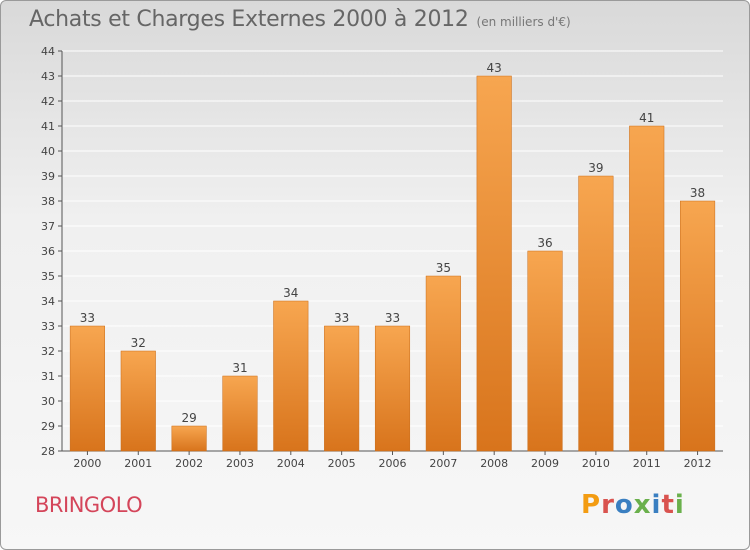 The width and height of the screenshot is (750, 550). What do you see at coordinates (48, 276) in the screenshot?
I see `y-tick-label: 35` at bounding box center [48, 276].